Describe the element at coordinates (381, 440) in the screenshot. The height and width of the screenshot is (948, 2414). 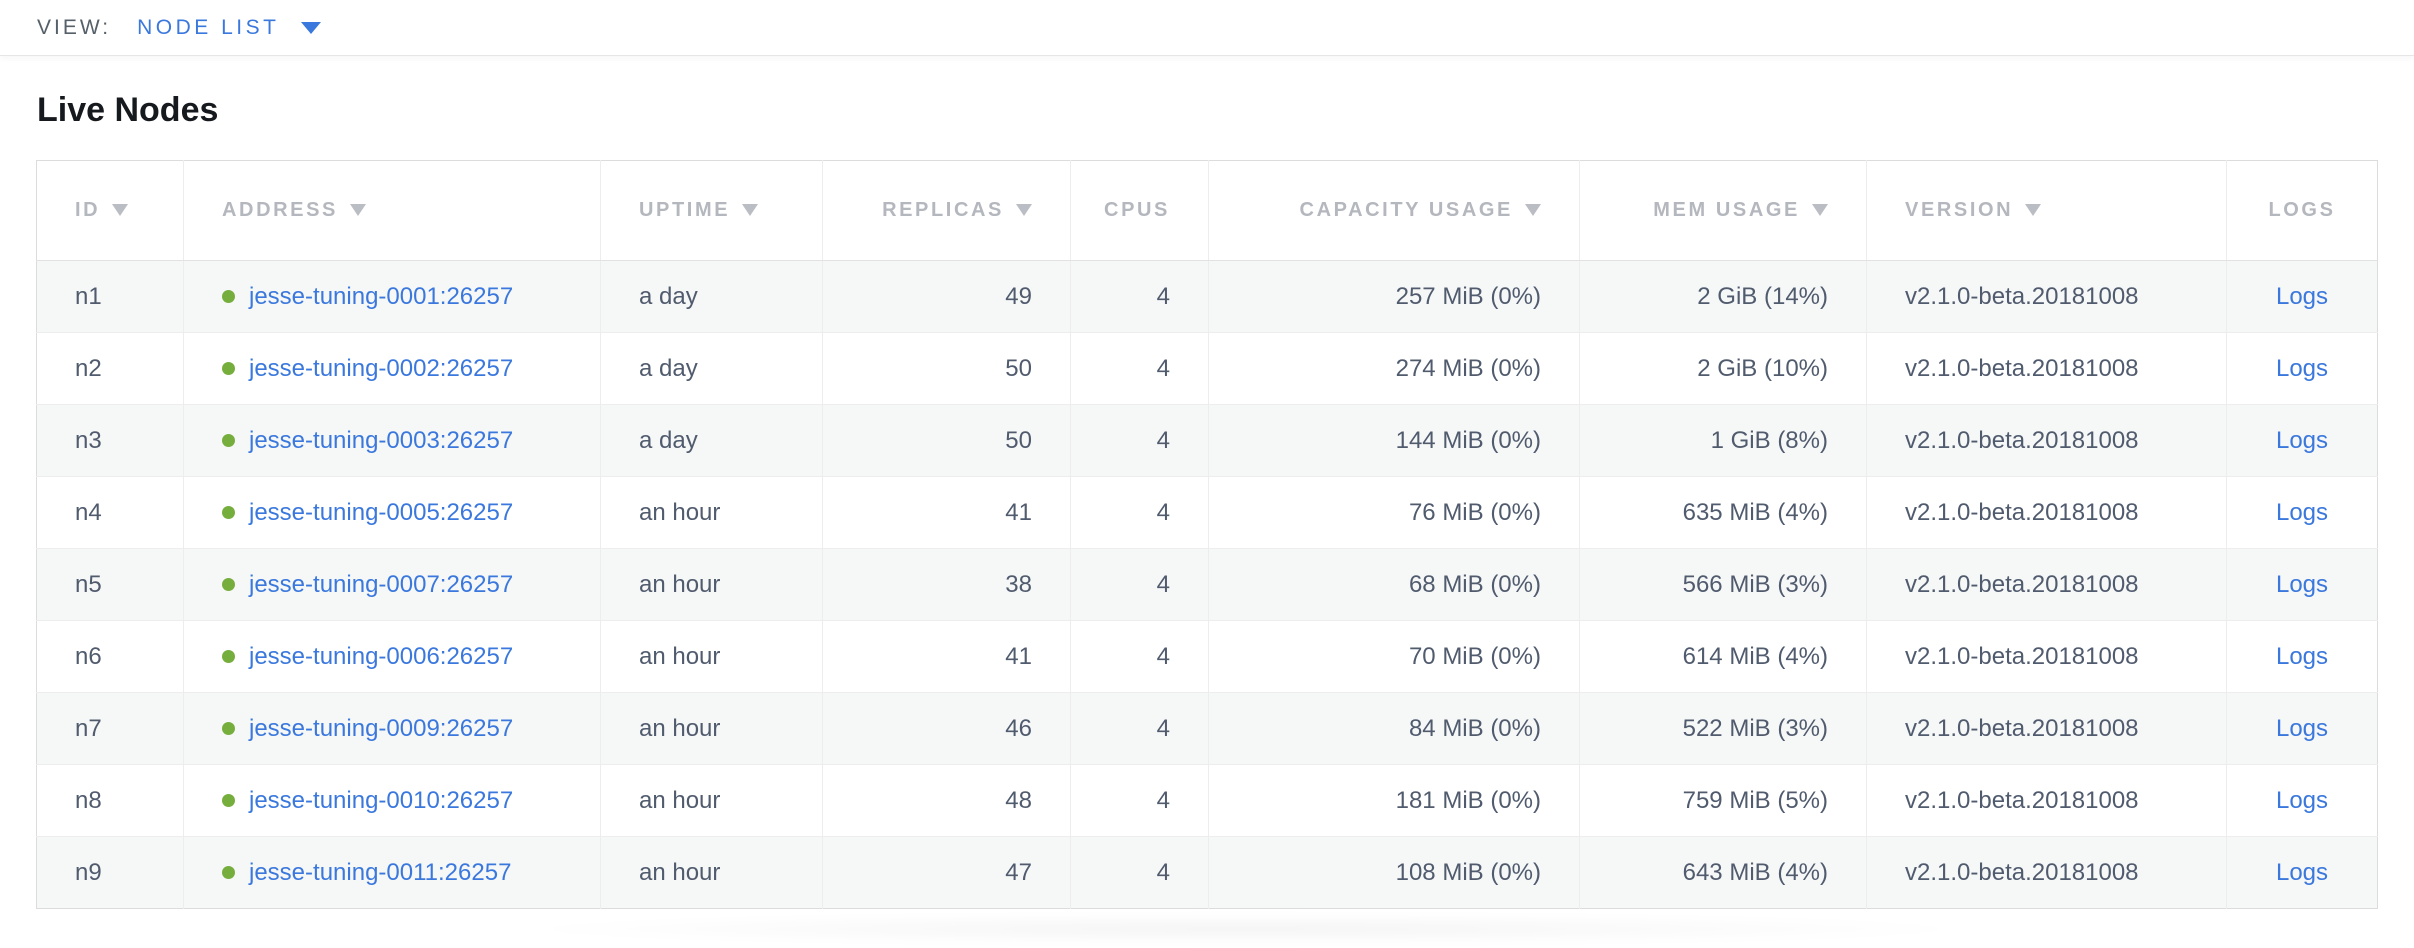
I see `address-link: jesse-tuning-0003:26257` at that location.